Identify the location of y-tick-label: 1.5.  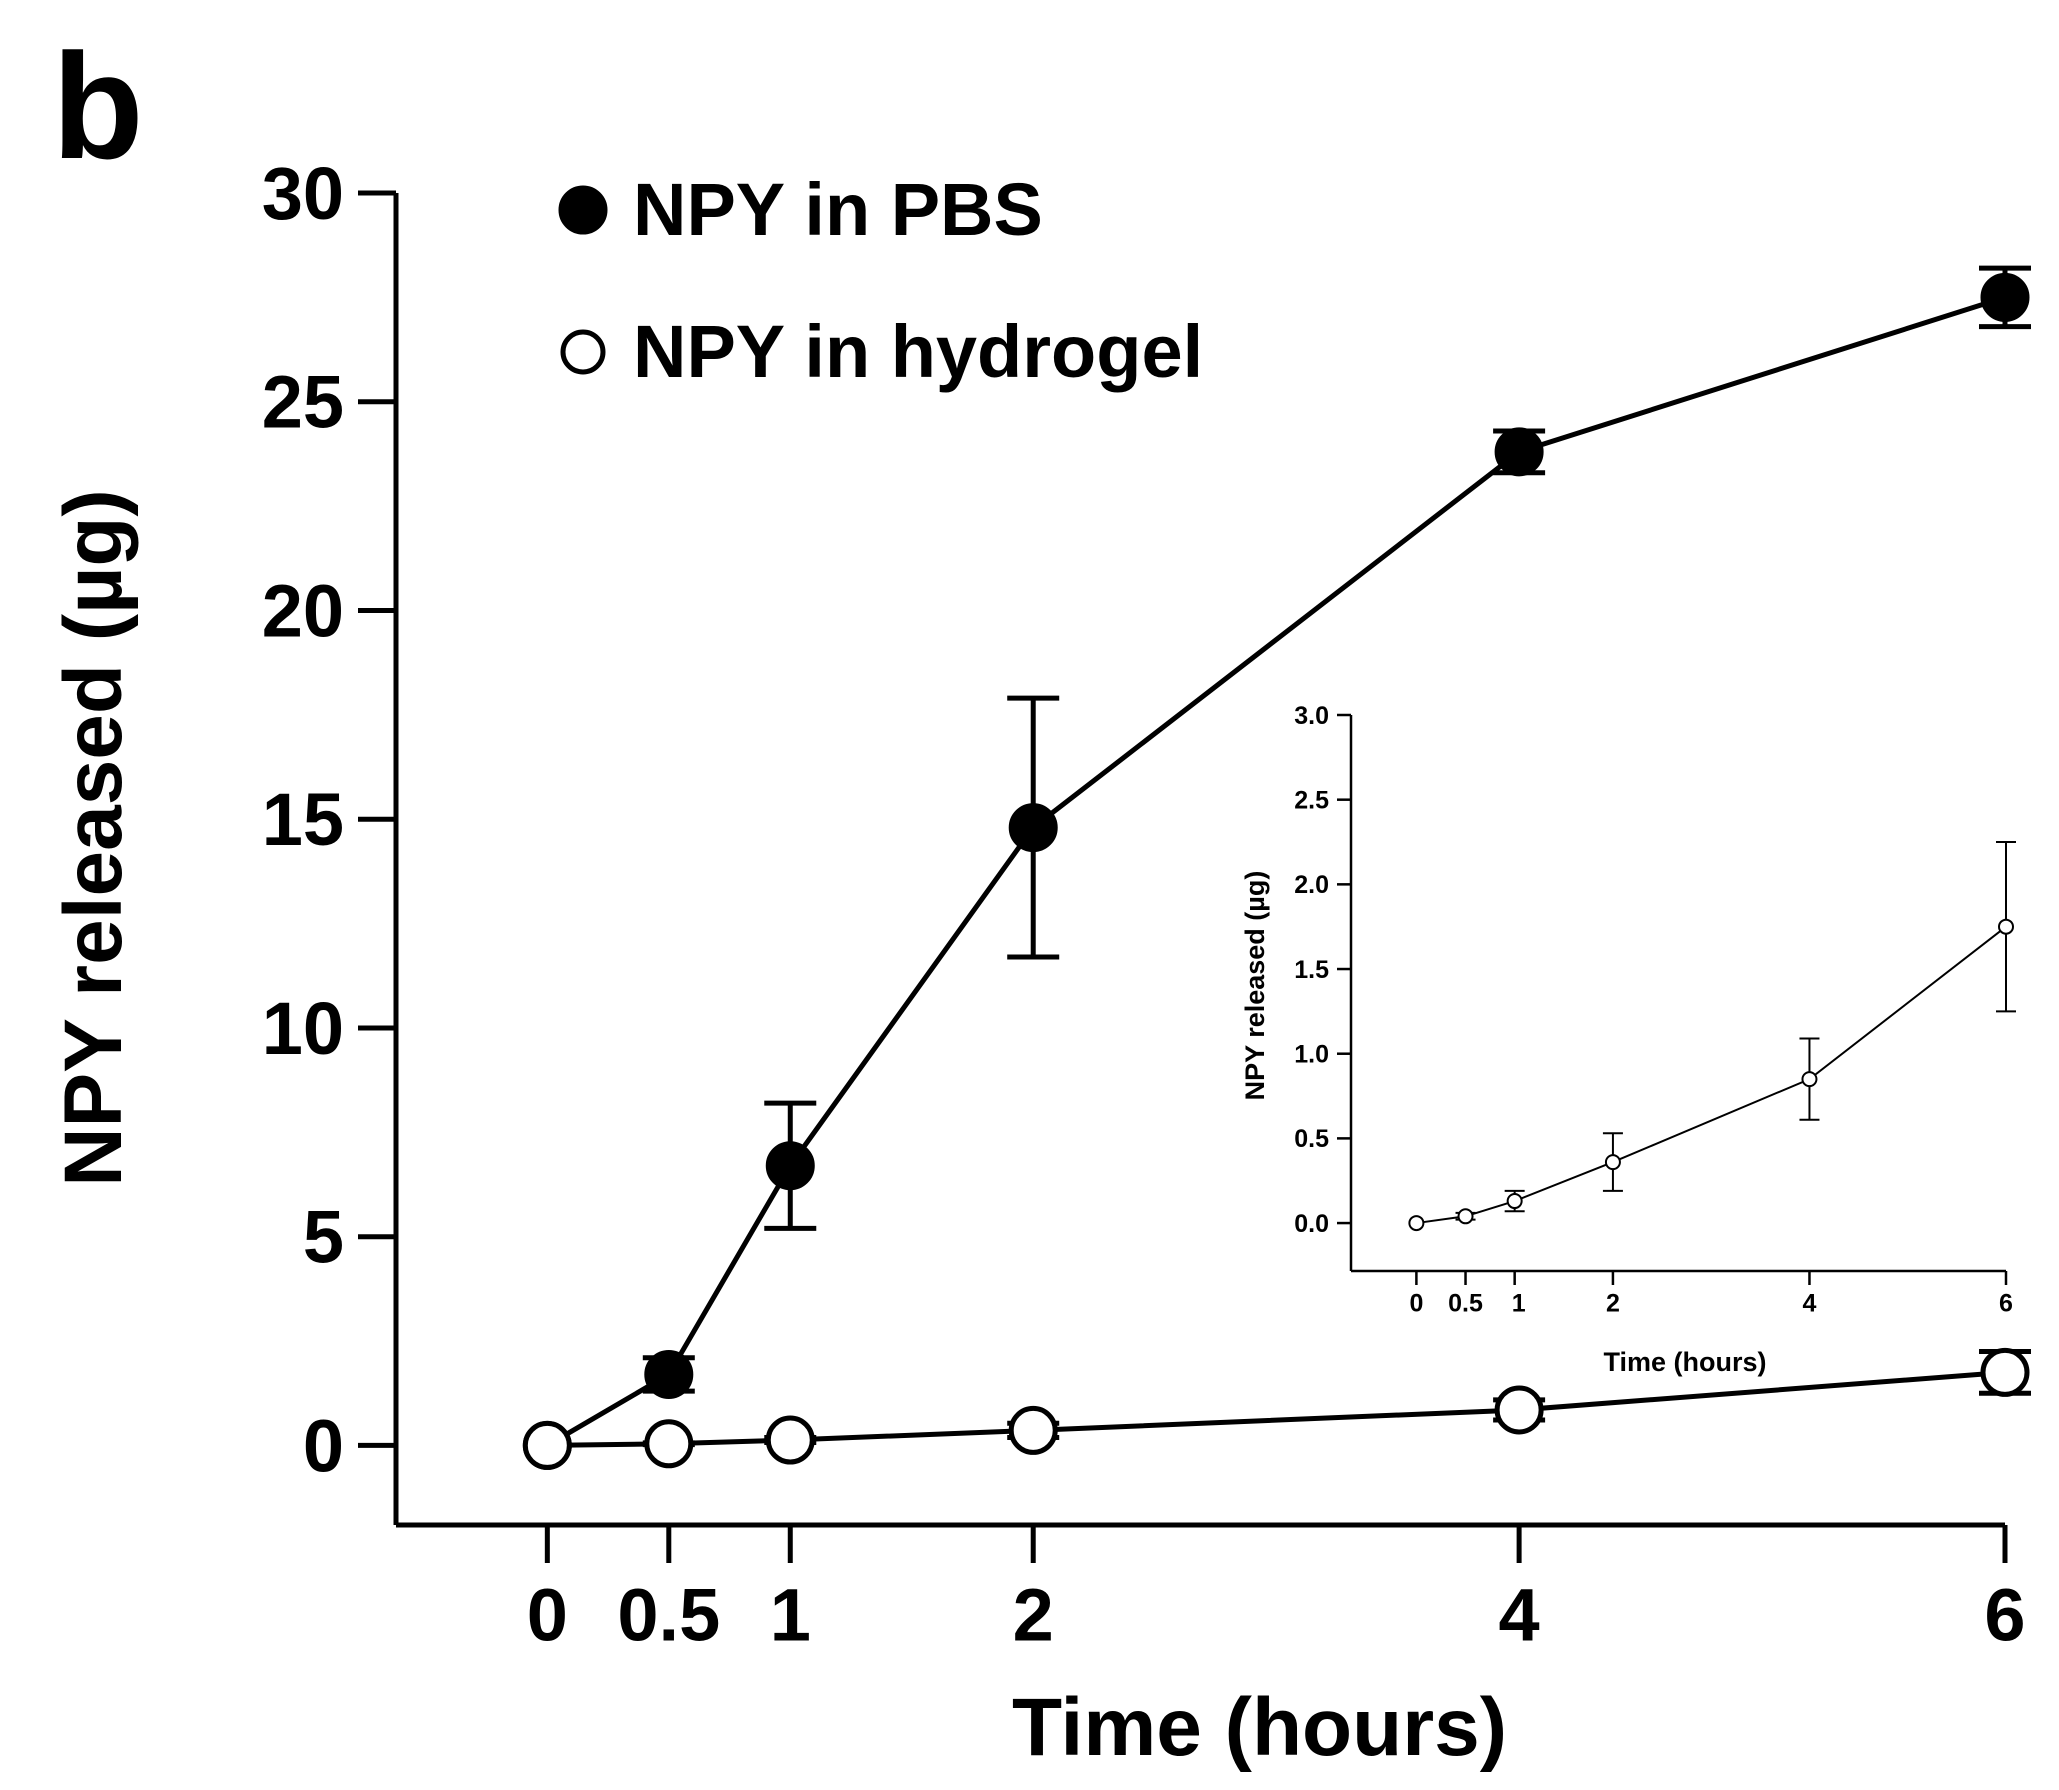
(1311, 970).